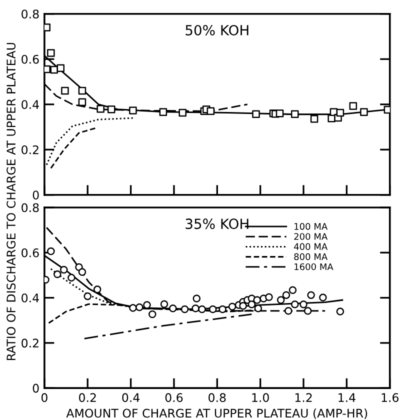  What do you see at coordinates (217, 397) in the screenshot?
I see `x-tick-label: 0.8` at bounding box center [217, 397].